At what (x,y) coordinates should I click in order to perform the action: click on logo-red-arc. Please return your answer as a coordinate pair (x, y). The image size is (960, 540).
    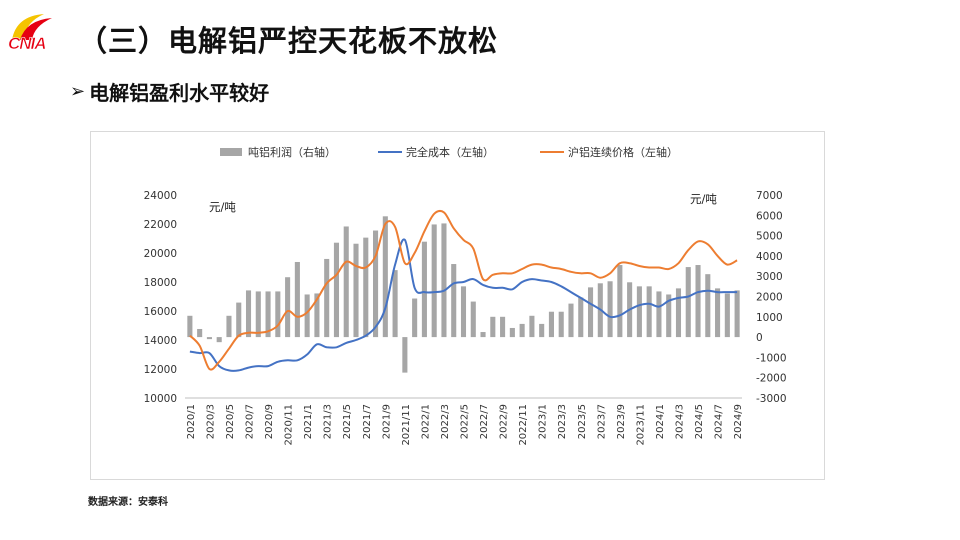
    Looking at the image, I should click on (36, 29).